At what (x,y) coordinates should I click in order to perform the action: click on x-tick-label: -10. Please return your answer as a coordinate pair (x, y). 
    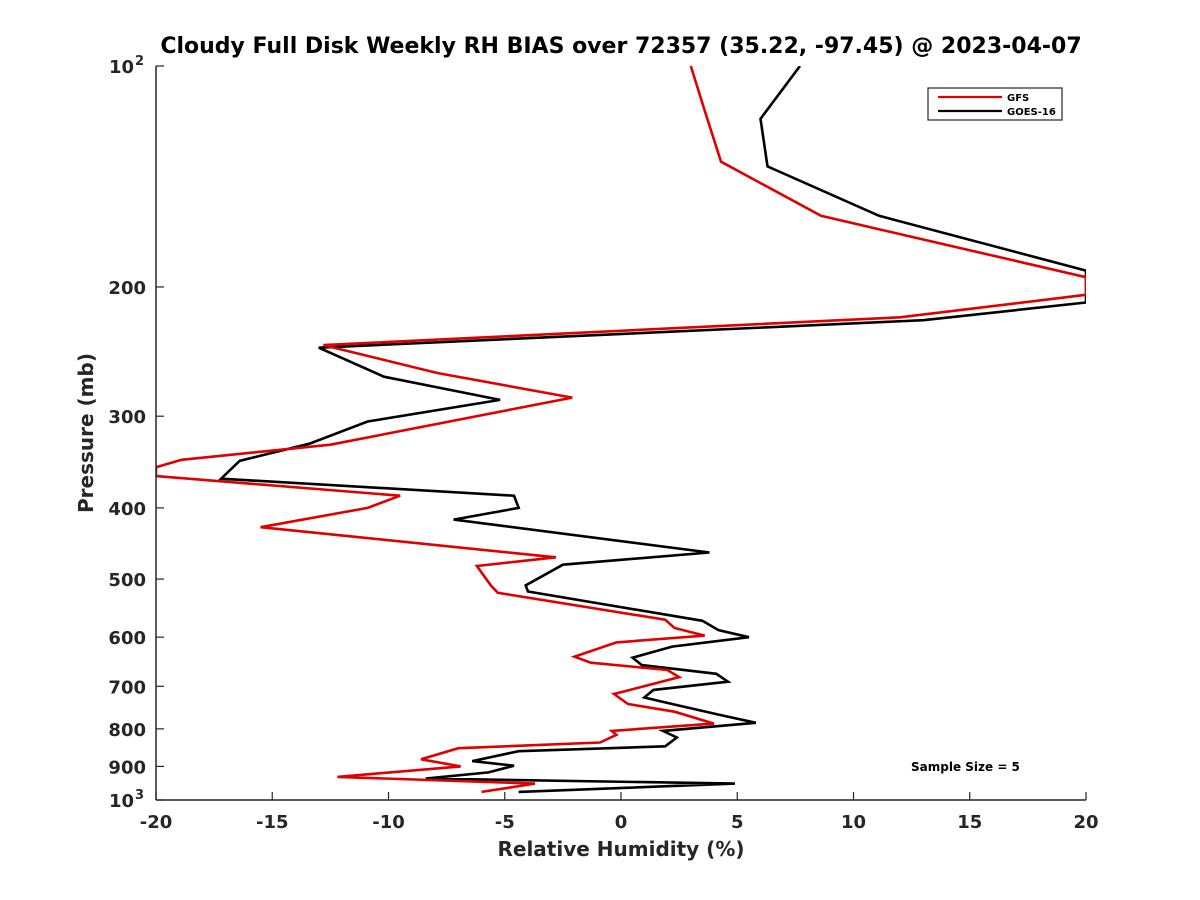
    Looking at the image, I should click on (388, 822).